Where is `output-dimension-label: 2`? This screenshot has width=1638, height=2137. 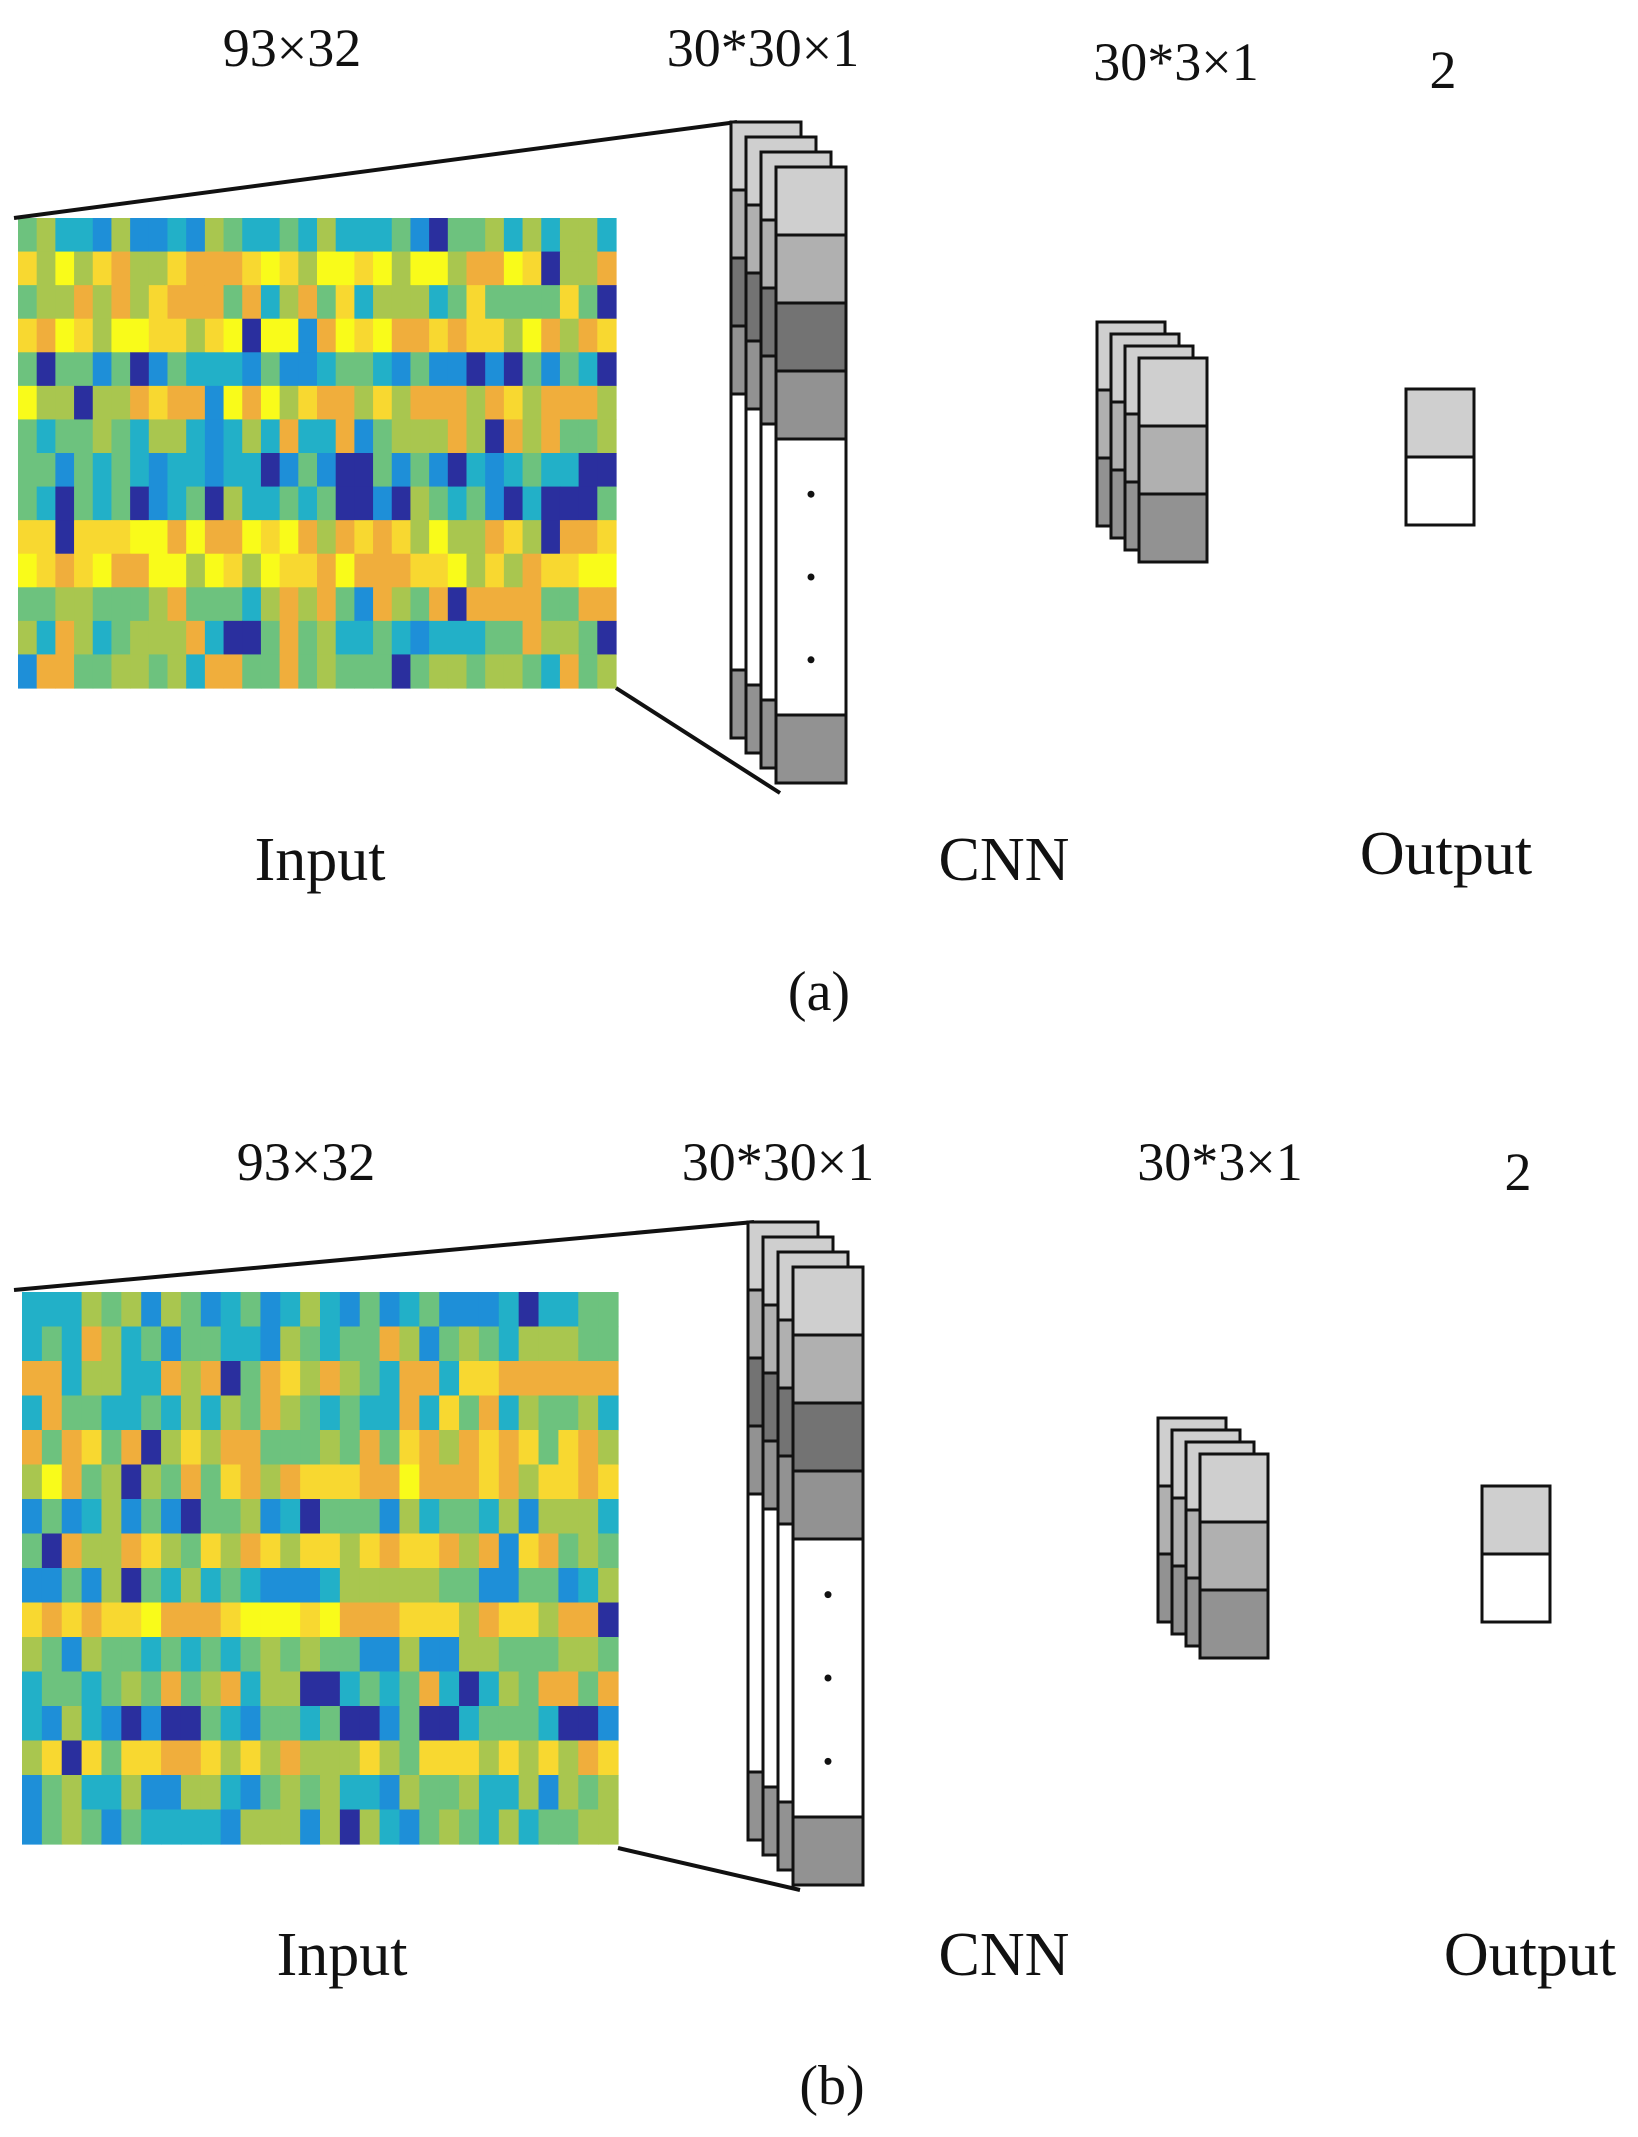 output-dimension-label: 2 is located at coordinates (1518, 1172).